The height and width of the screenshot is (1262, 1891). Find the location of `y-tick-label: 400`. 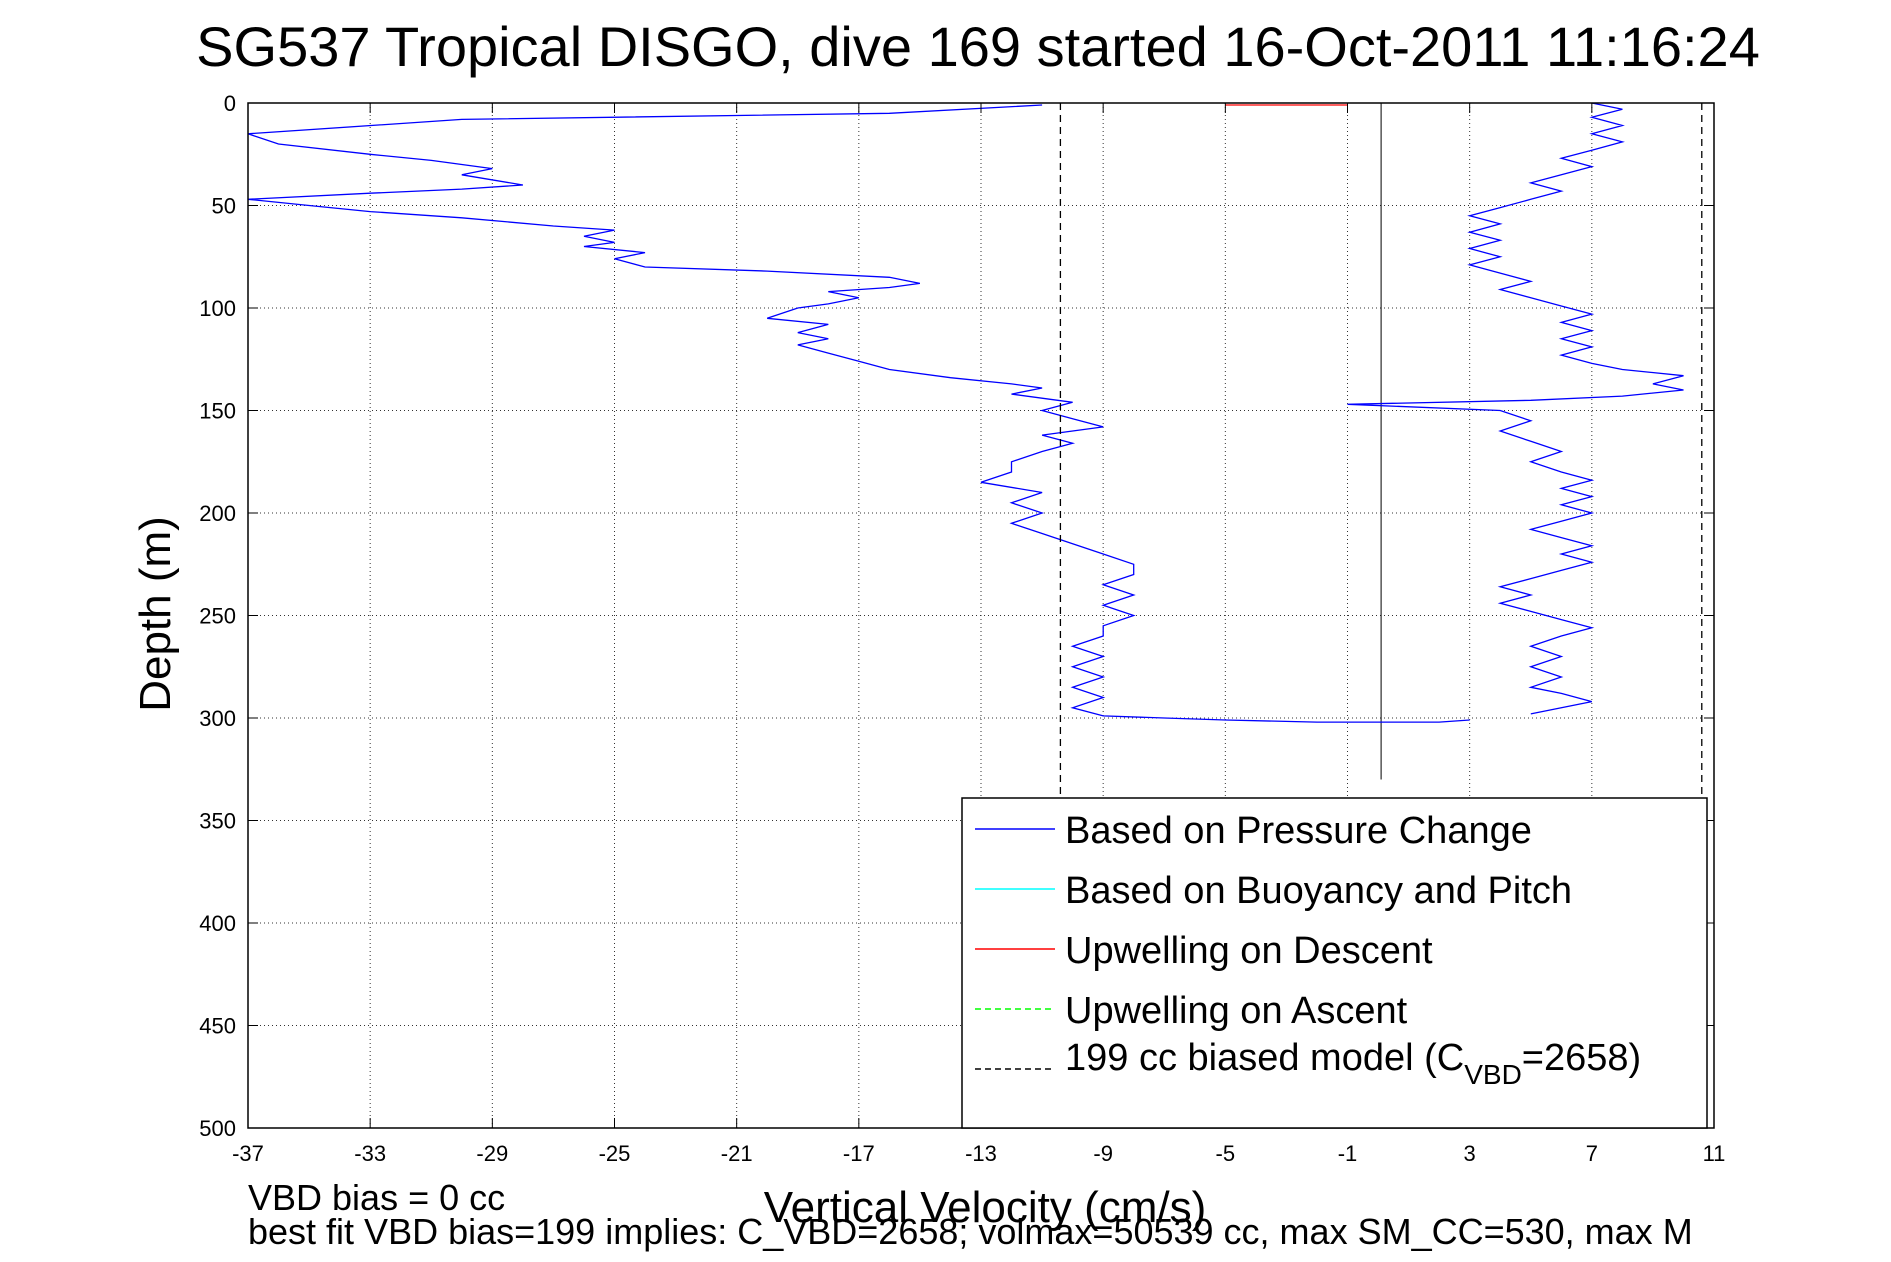

y-tick-label: 400 is located at coordinates (217, 923).